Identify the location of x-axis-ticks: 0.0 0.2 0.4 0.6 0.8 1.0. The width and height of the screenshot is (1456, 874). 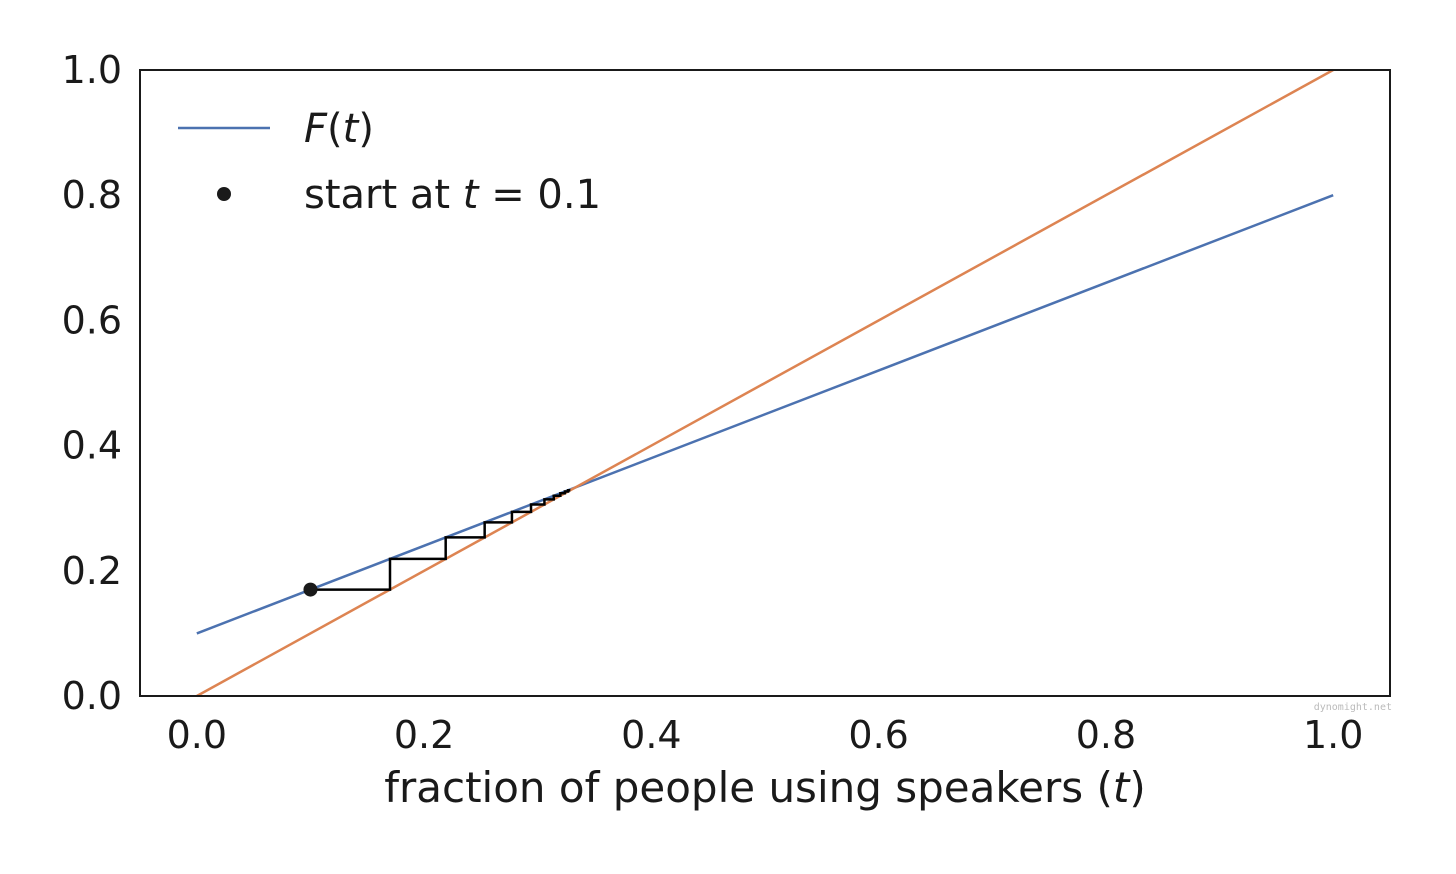
(765, 735).